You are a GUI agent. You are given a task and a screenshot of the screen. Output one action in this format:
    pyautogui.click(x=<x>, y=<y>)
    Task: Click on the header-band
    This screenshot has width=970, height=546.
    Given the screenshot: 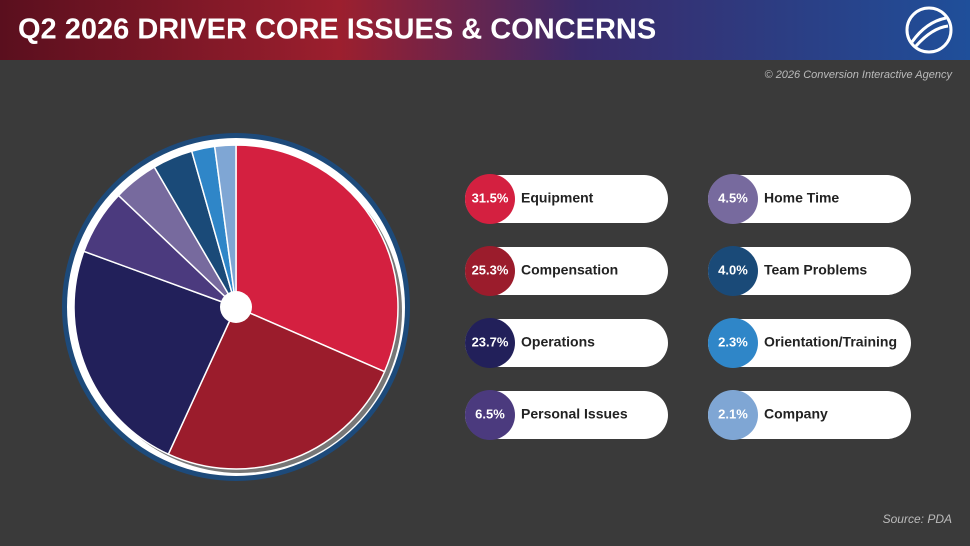 What is the action you would take?
    pyautogui.click(x=485, y=30)
    